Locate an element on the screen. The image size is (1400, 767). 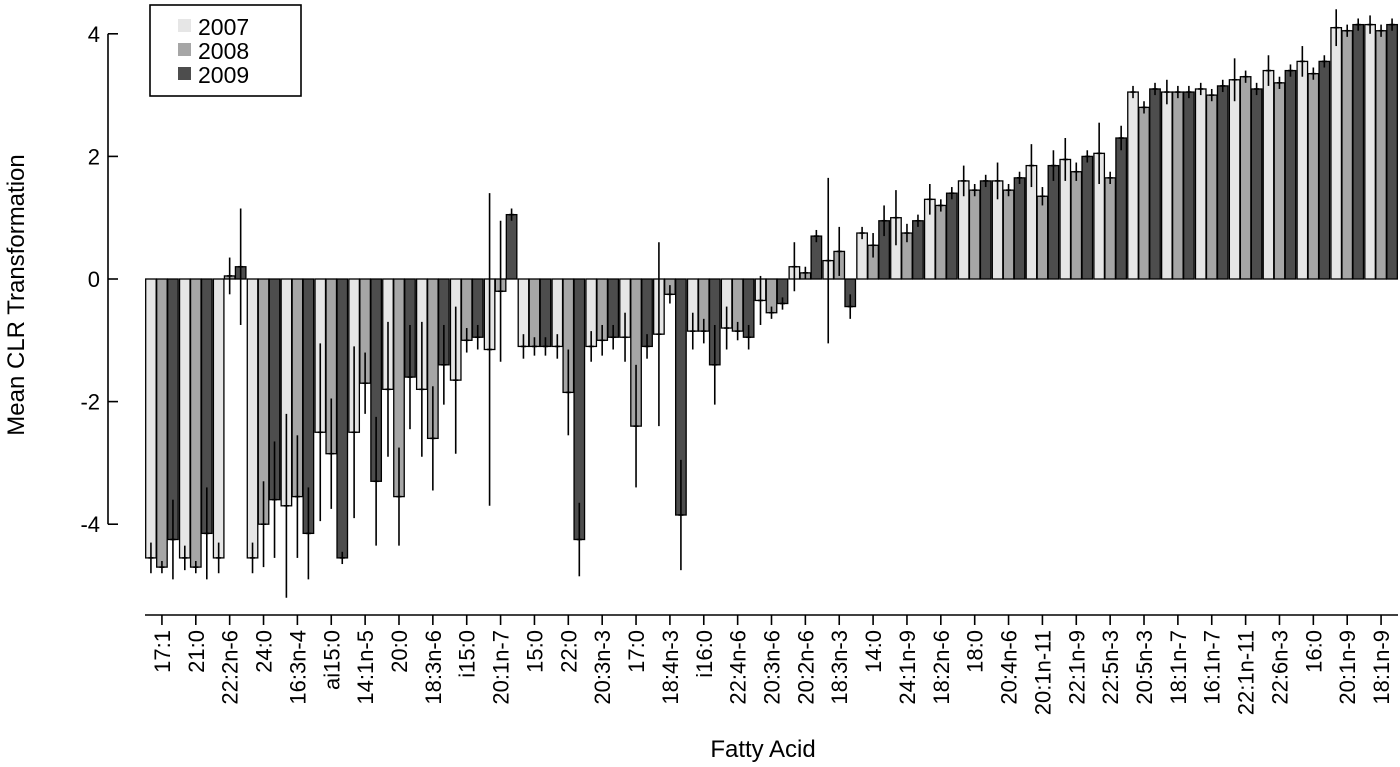
x-tick-label: ai15:0 is located at coordinates (331, 660).